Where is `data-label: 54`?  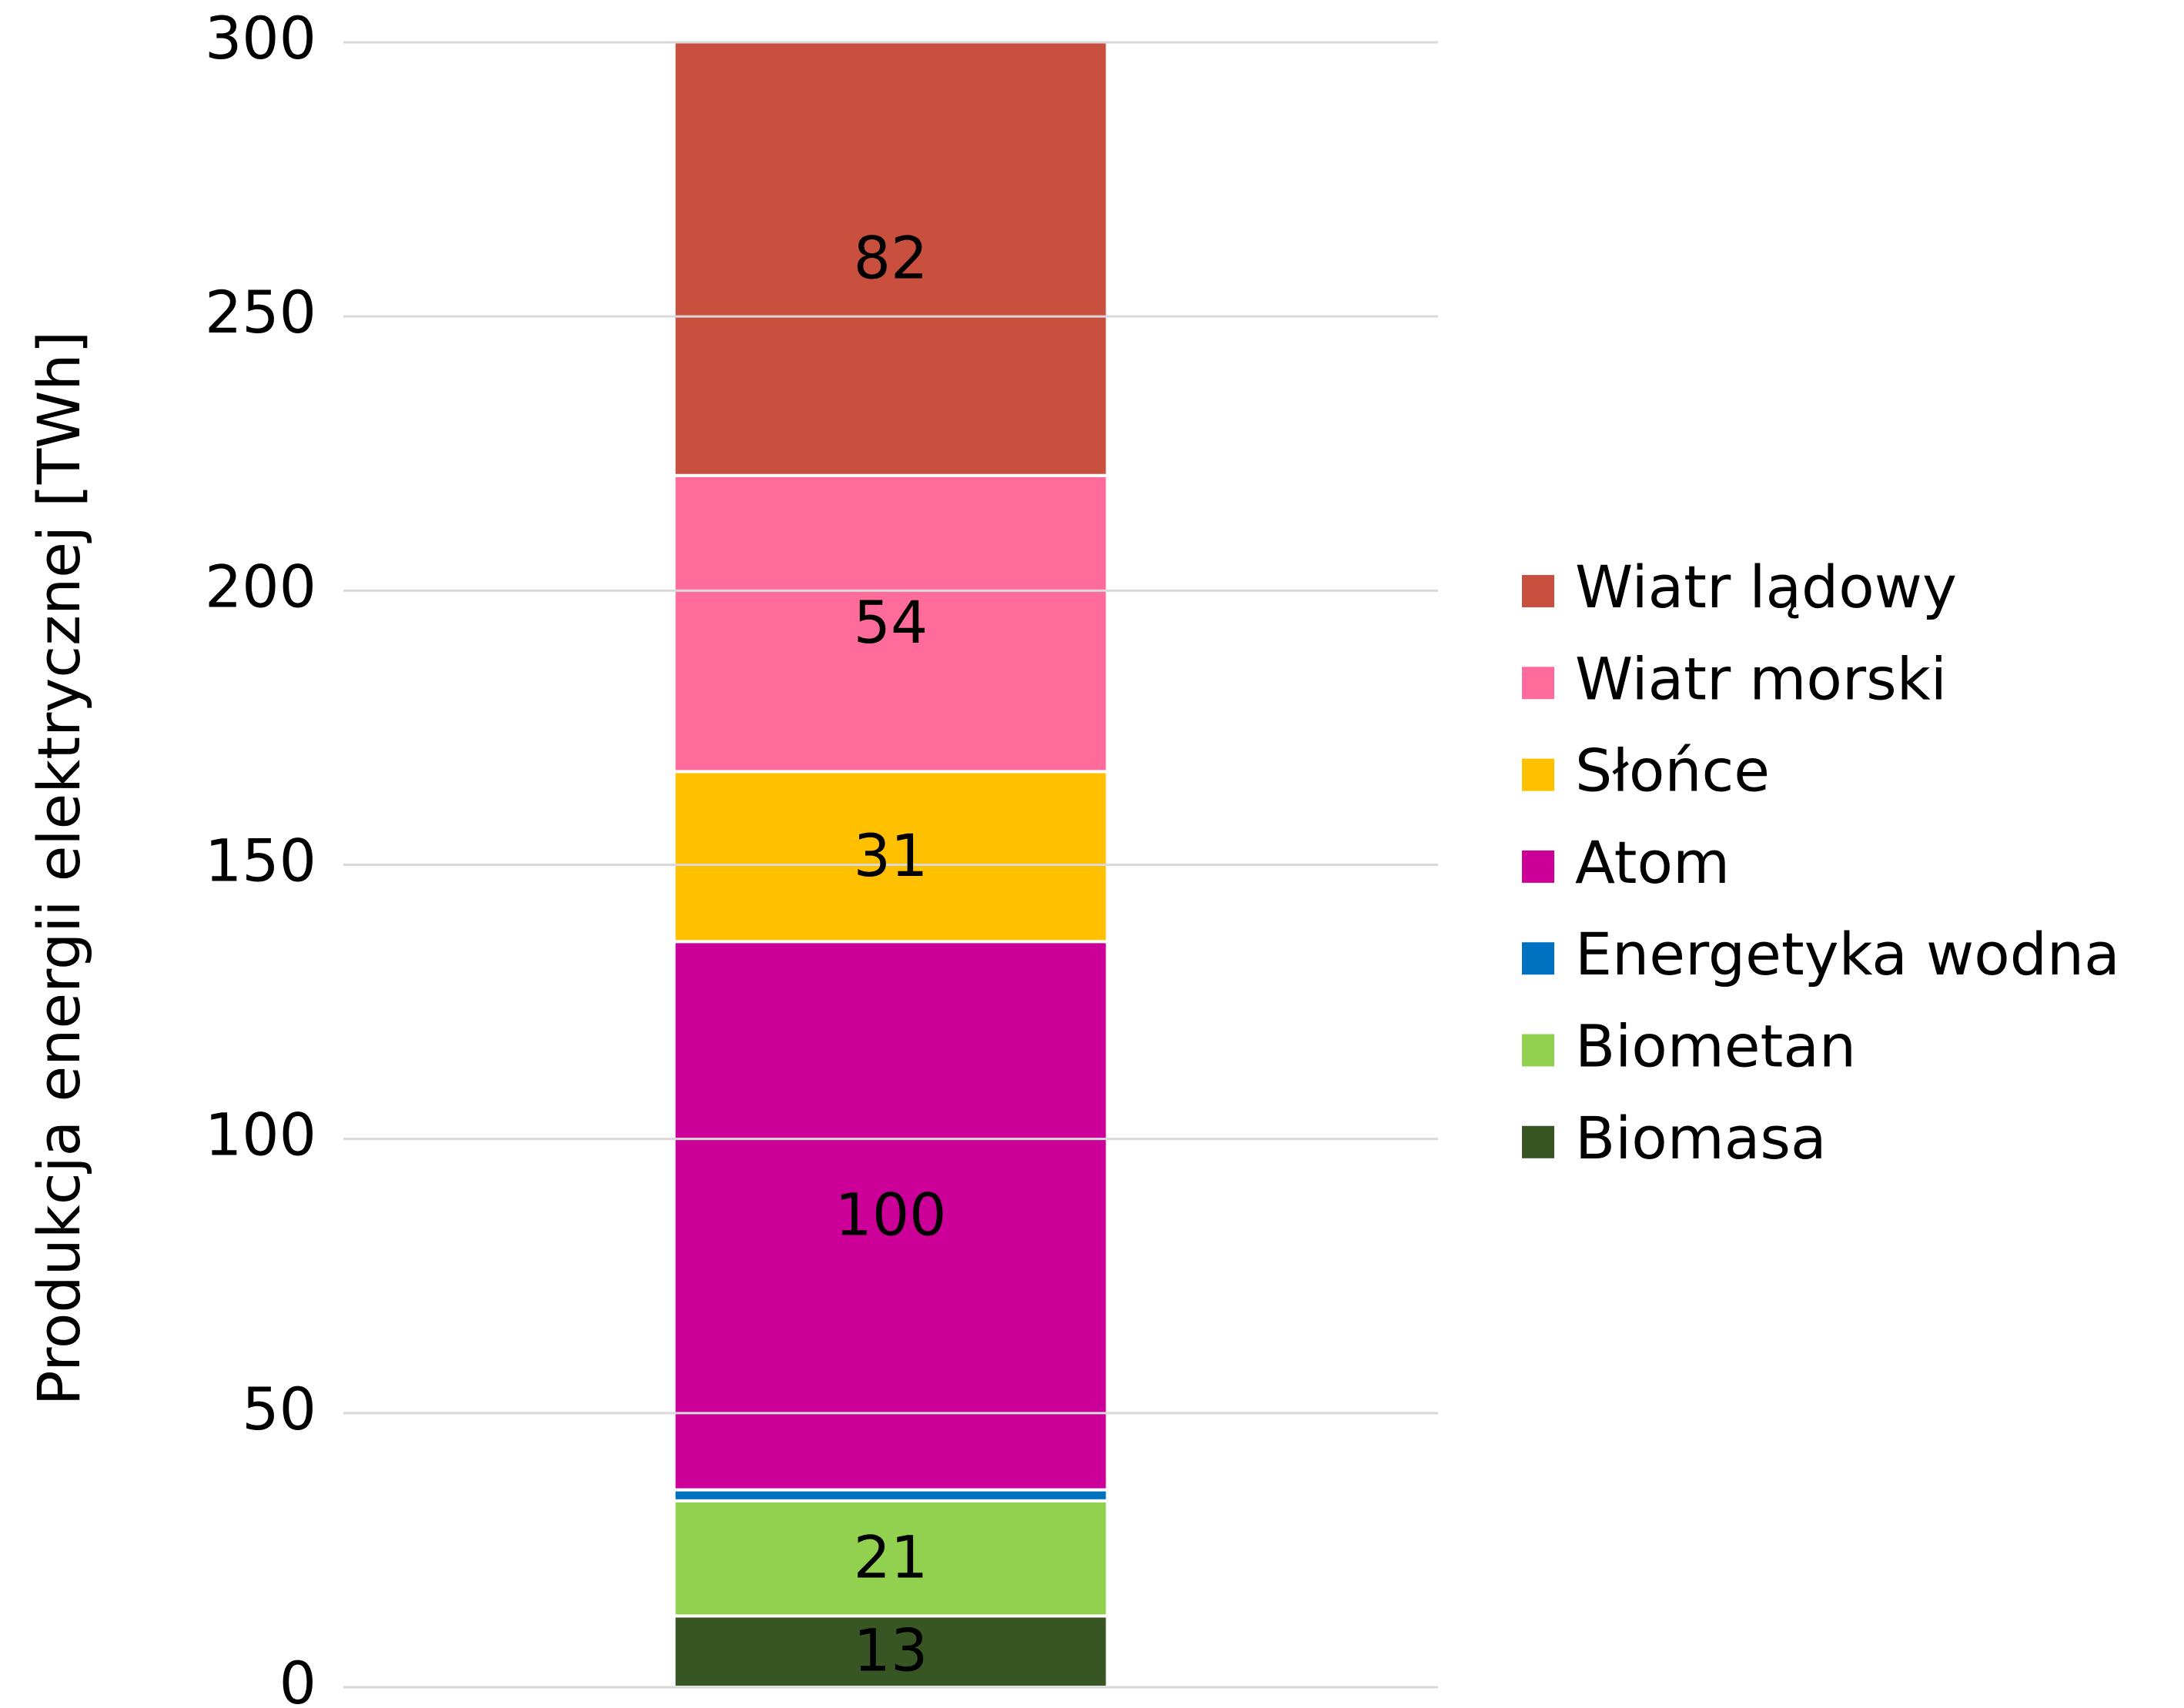 data-label: 54 is located at coordinates (891, 622).